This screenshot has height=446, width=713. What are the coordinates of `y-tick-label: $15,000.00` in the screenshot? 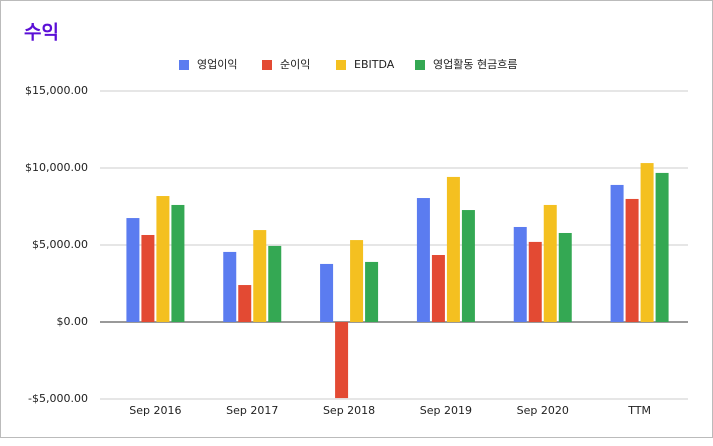 It's located at (56, 90).